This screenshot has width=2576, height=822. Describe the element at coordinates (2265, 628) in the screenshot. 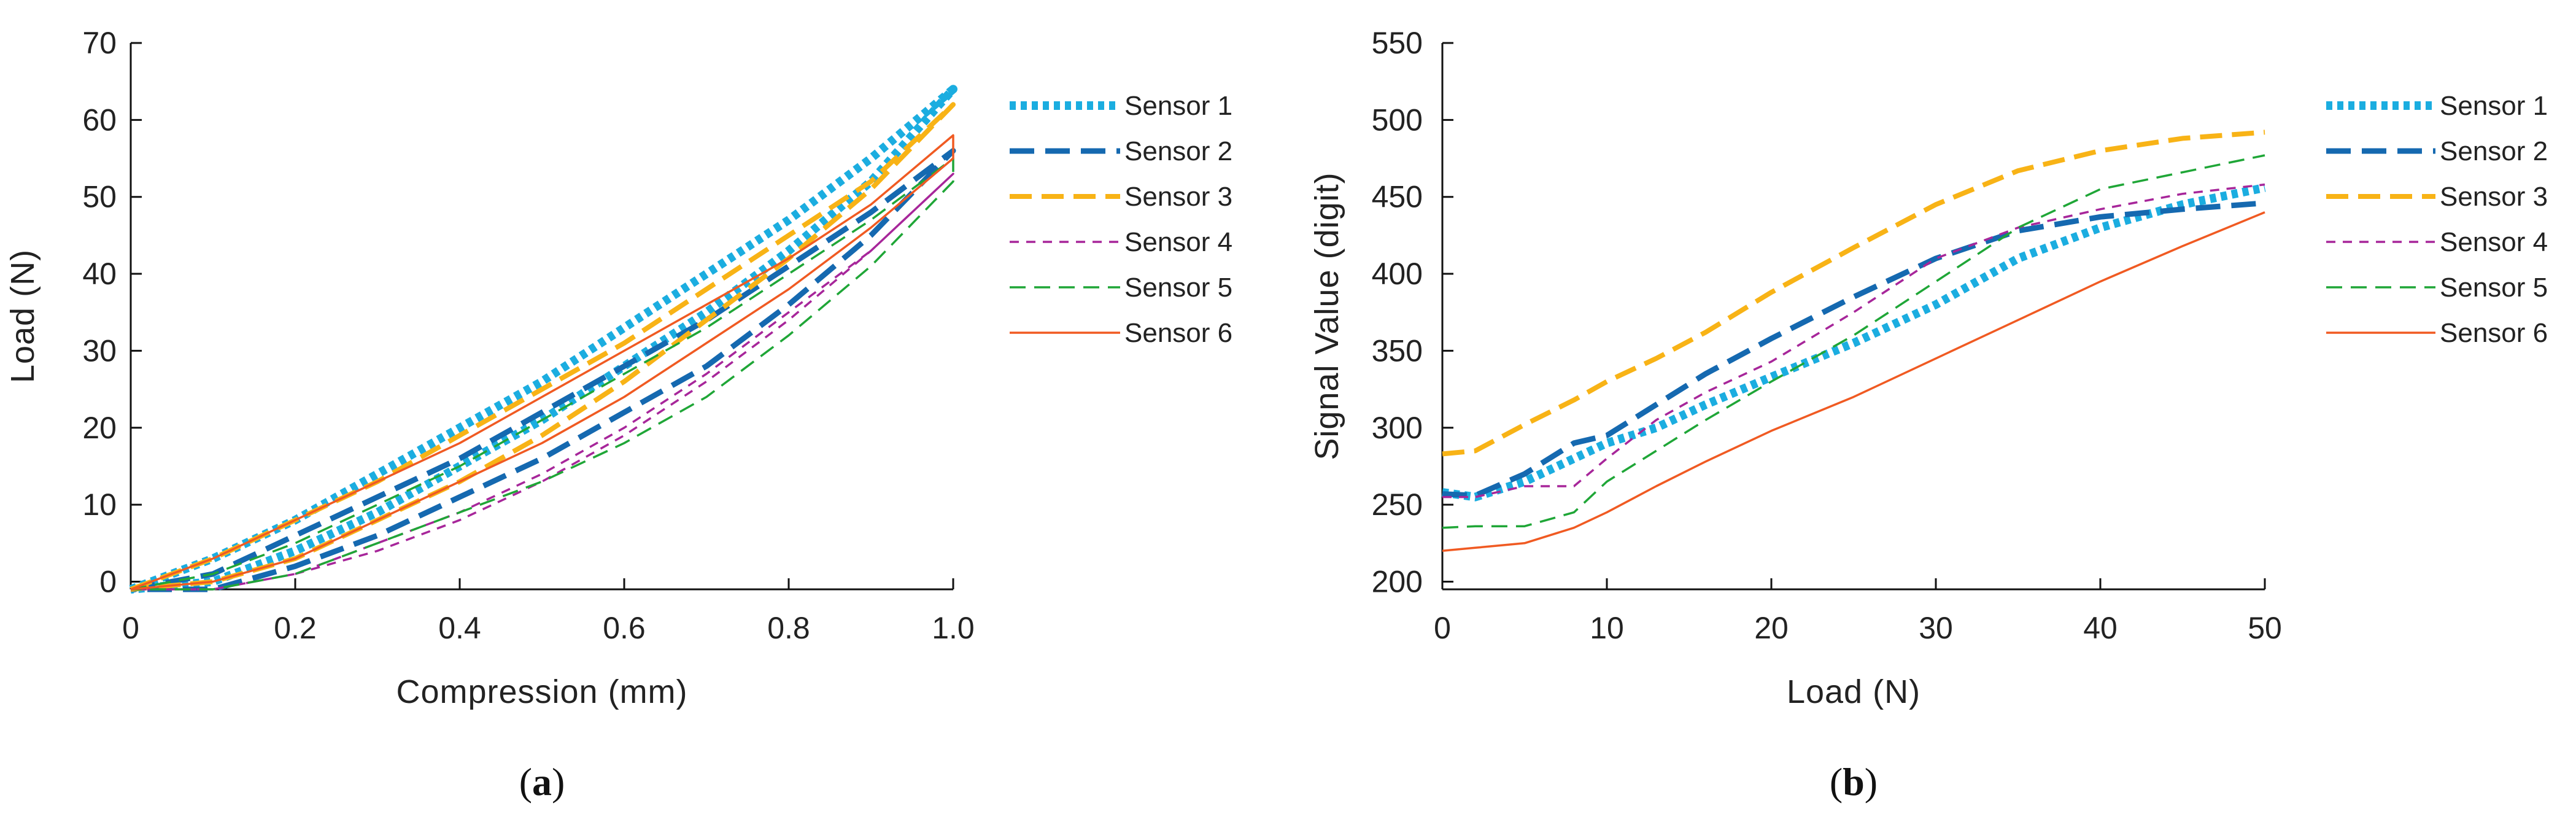

I see `x-tick-label: 50` at that location.